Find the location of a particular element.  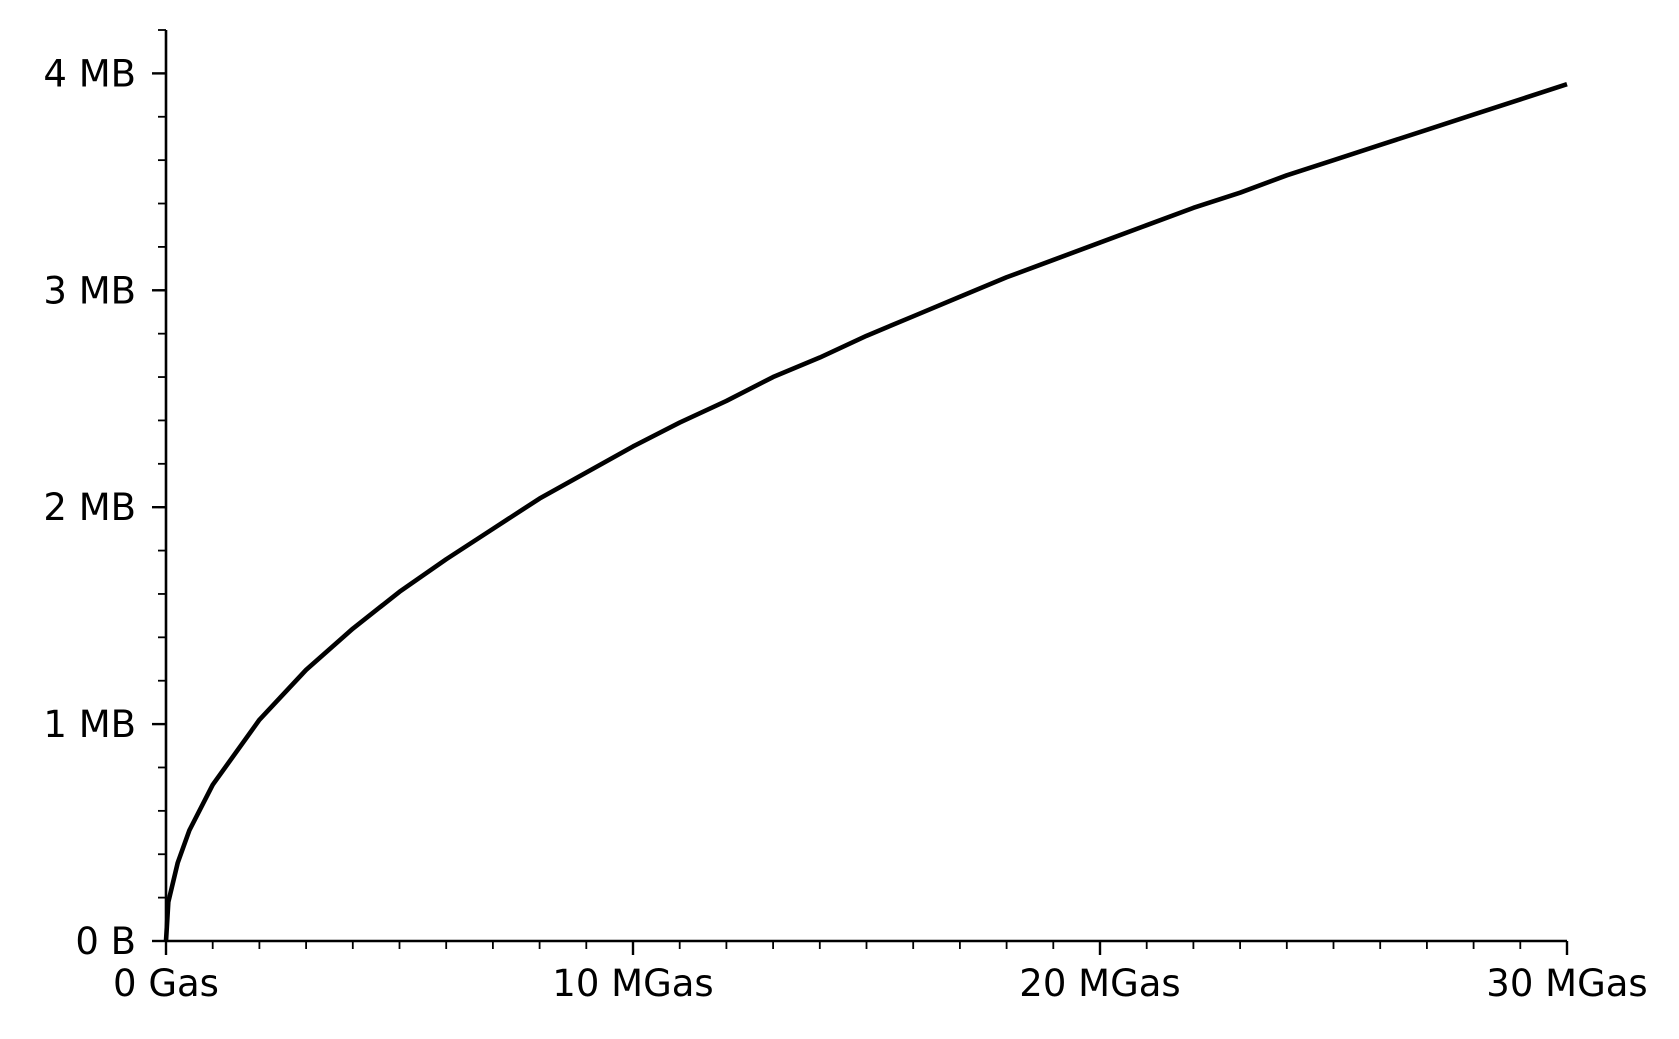

x-tick-label: 10 MGas is located at coordinates (632, 983).